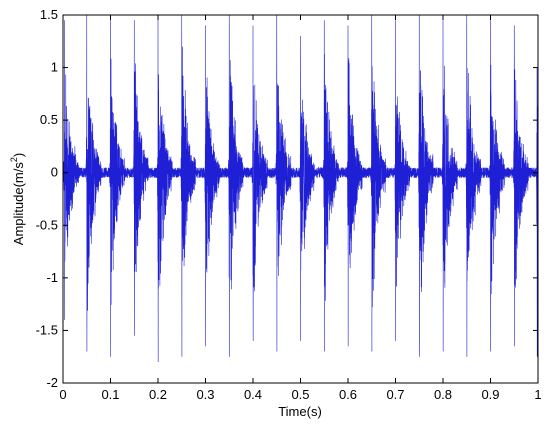  I want to click on x-axis-label: Time(s), so click(300, 411).